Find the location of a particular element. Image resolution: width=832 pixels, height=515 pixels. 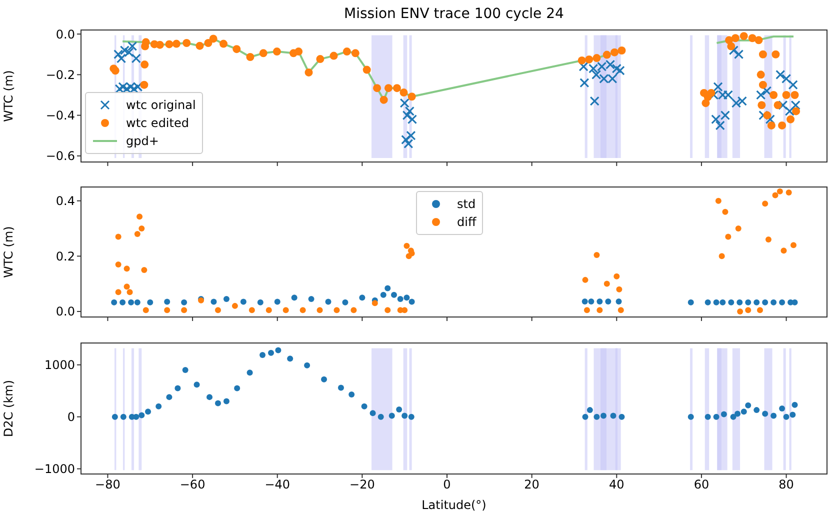

y-tick-label: −1000 is located at coordinates (54, 469).